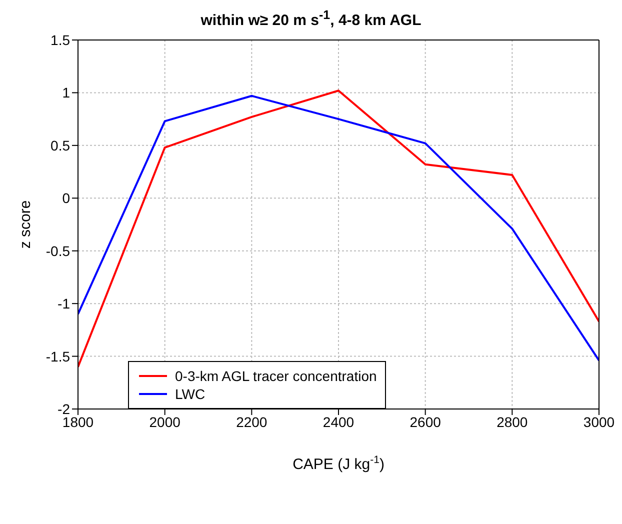 This screenshot has width=622, height=524. What do you see at coordinates (60, 40) in the screenshot?
I see `y-tick-label: 1.5` at bounding box center [60, 40].